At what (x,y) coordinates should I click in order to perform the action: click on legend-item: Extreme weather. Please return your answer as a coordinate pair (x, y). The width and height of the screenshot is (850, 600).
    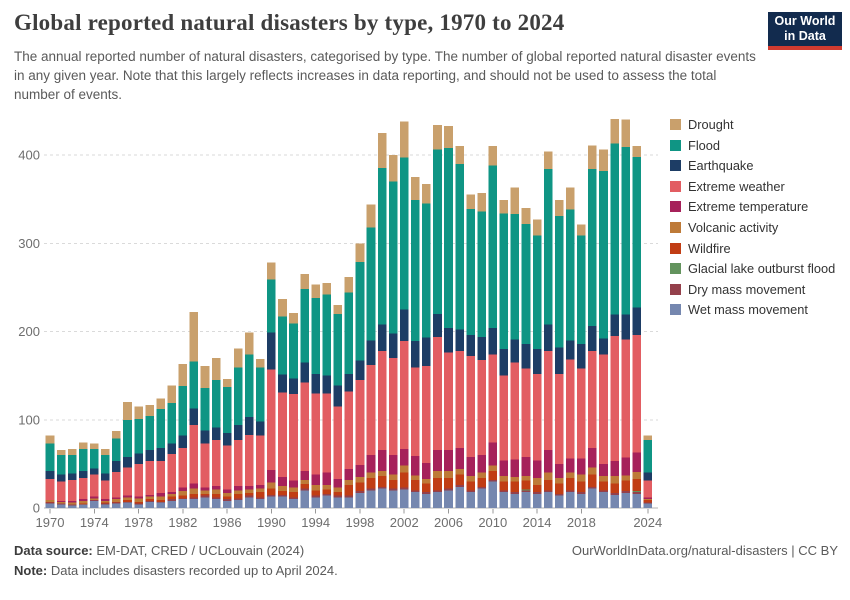
    Looking at the image, I should click on (759, 186).